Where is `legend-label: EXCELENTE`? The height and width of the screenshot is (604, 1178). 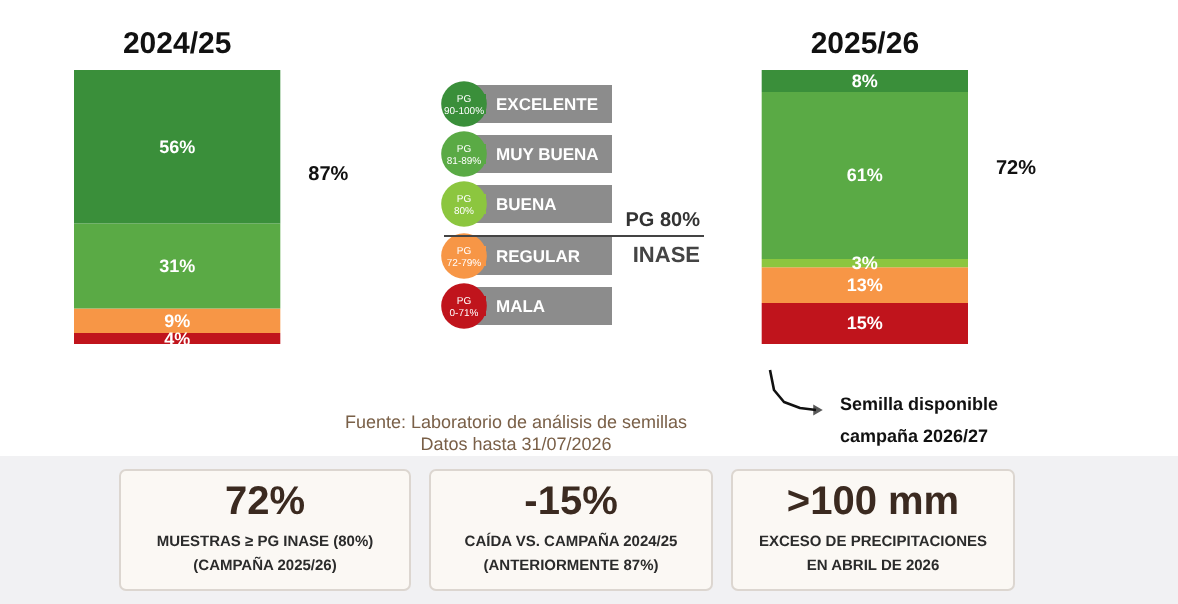 legend-label: EXCELENTE is located at coordinates (547, 104).